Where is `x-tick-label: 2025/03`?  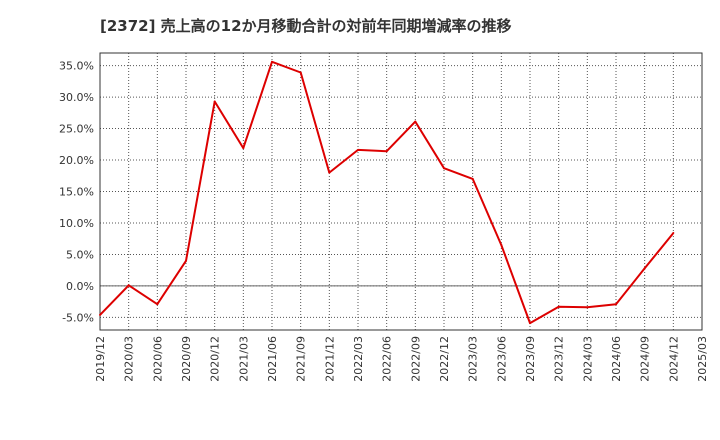
x-tick-label: 2025/03 is located at coordinates (702, 359).